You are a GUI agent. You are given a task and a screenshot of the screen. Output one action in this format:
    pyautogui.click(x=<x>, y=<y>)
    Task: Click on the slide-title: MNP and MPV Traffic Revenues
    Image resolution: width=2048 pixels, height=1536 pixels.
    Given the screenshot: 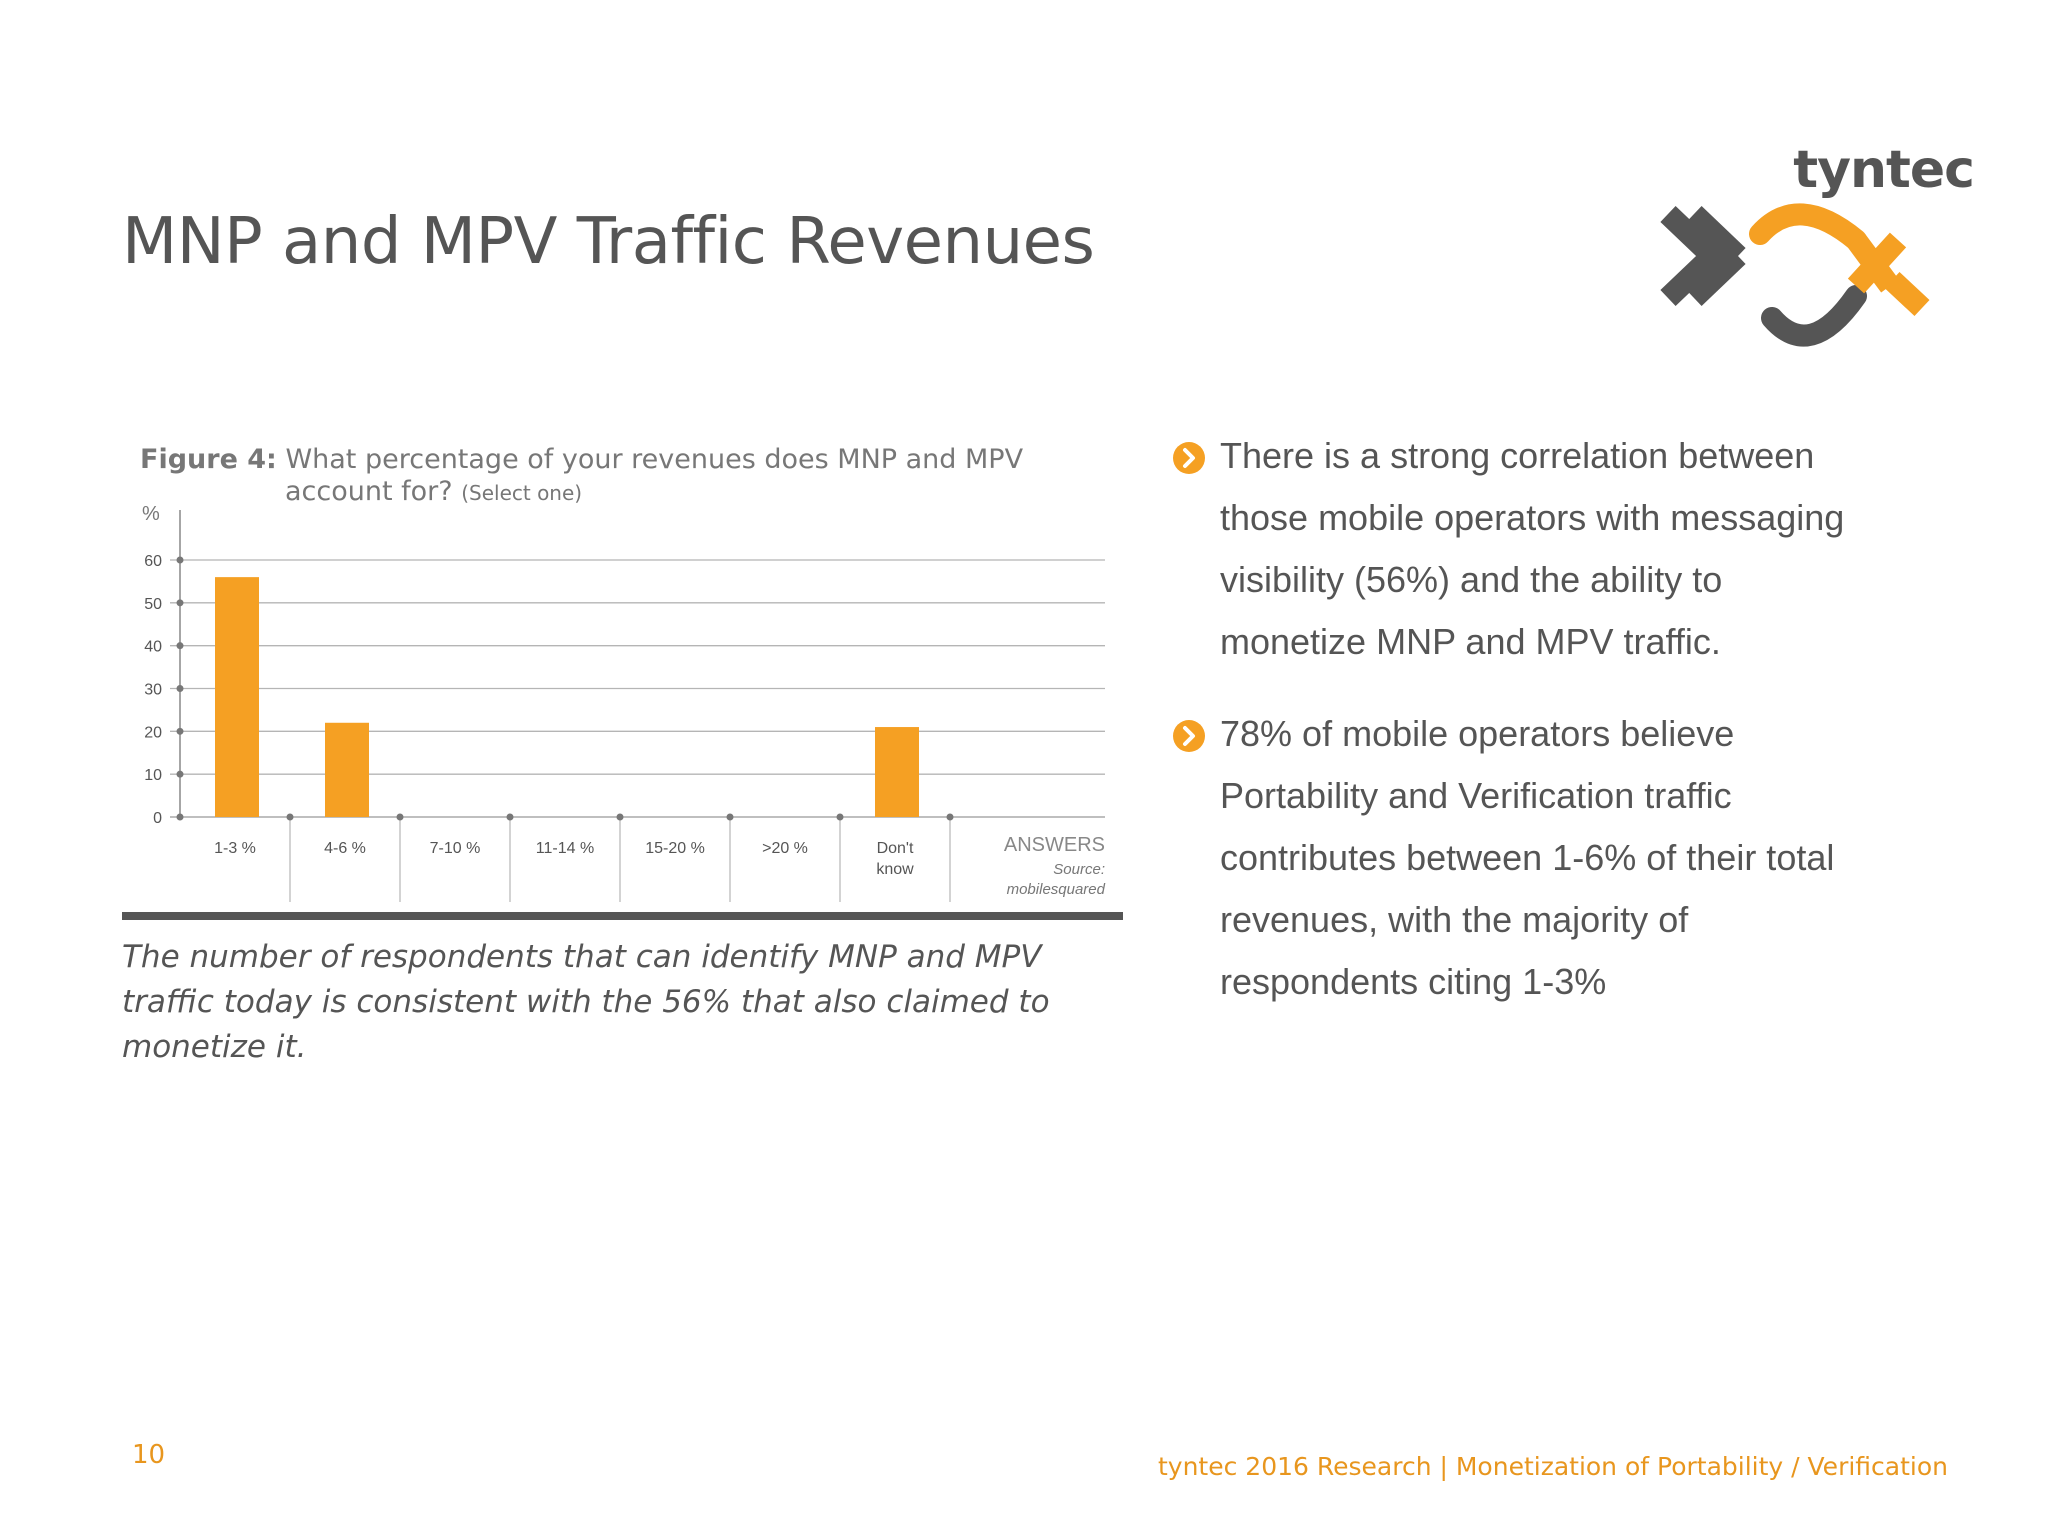 What is the action you would take?
    pyautogui.click(x=608, y=242)
    